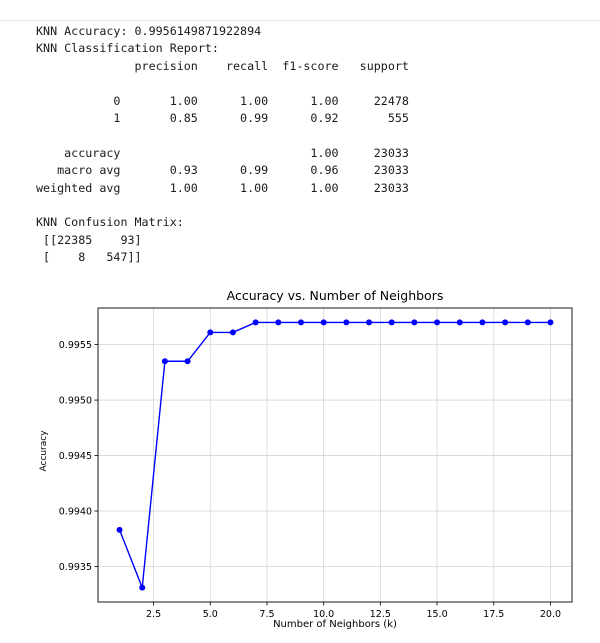  Describe the element at coordinates (153, 614) in the screenshot. I see `x-tick-label: 2.5` at that location.